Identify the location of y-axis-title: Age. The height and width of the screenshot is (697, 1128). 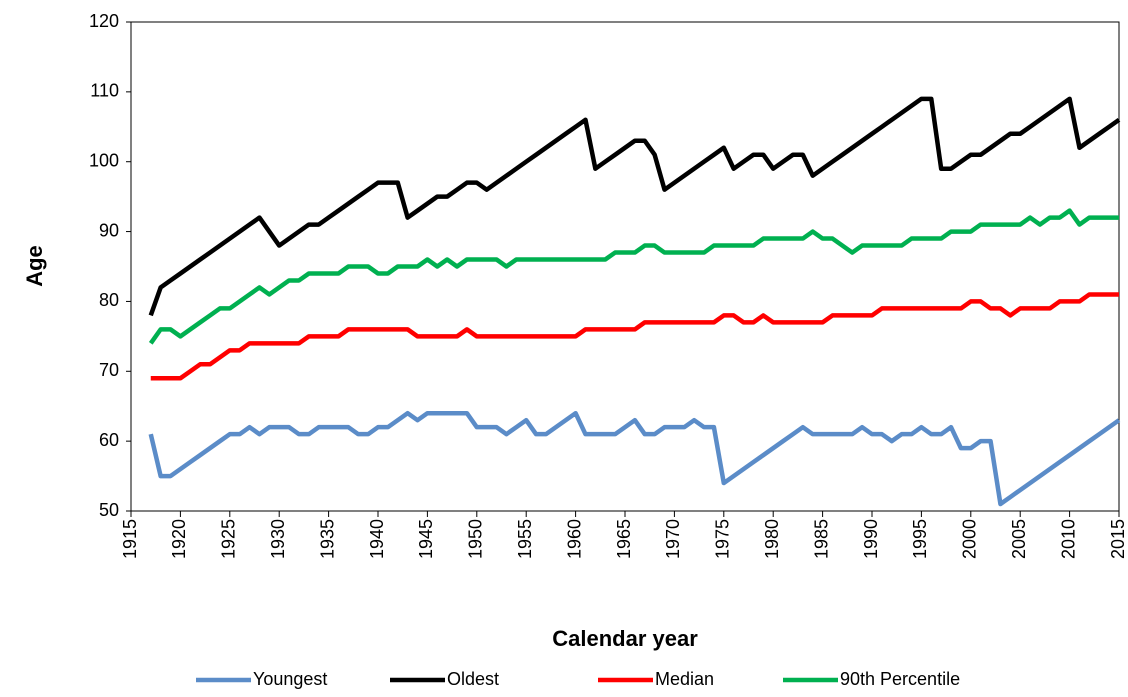
(34, 266).